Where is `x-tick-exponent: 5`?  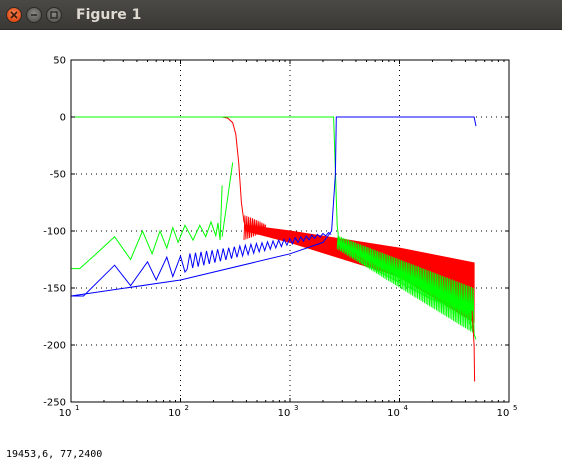
x-tick-exponent: 5 is located at coordinates (515, 408).